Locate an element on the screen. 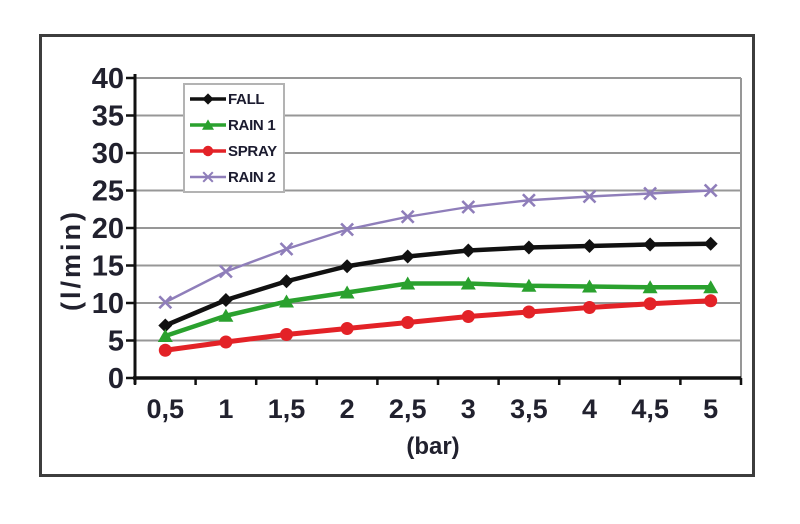 The width and height of the screenshot is (800, 524). legend-item-spray: SPRAY is located at coordinates (235, 151).